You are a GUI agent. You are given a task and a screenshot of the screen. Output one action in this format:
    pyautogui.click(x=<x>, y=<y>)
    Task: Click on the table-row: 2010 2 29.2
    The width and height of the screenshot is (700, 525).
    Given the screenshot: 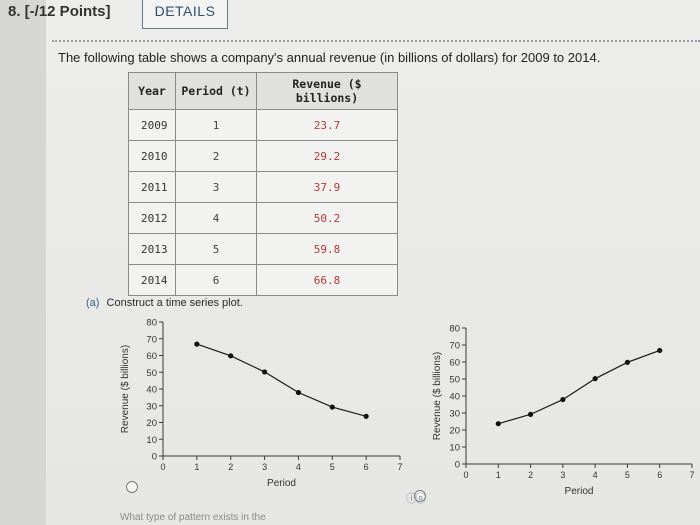 What is the action you would take?
    pyautogui.click(x=263, y=156)
    